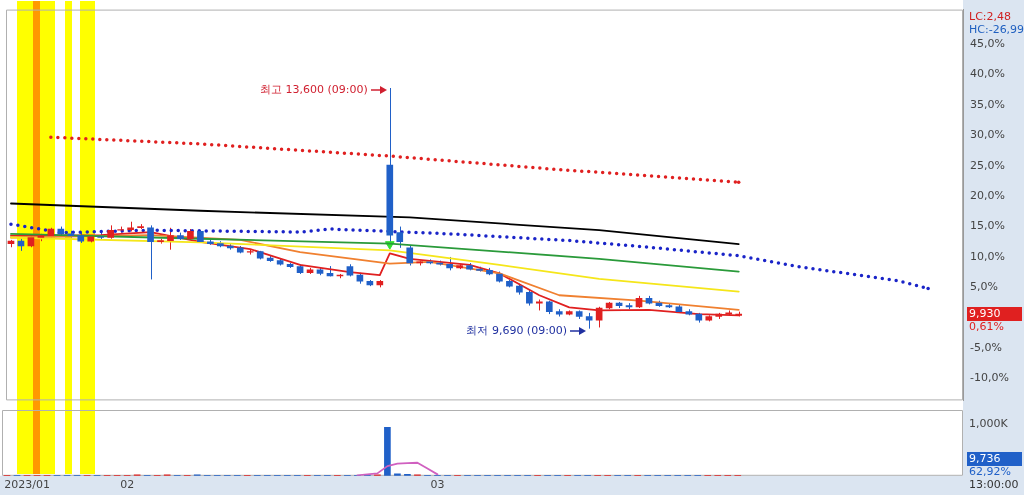 This screenshot has height=495, width=1024. I want to click on x-tick-label: 03, so click(437, 485).